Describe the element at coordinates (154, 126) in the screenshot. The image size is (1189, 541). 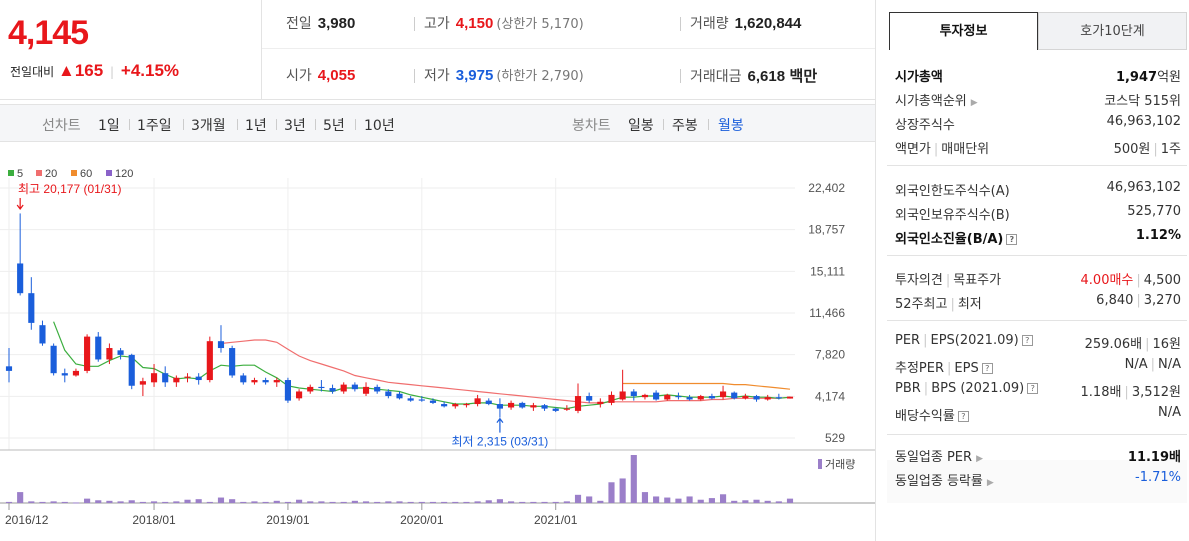
I see `period-1w: 1주일` at that location.